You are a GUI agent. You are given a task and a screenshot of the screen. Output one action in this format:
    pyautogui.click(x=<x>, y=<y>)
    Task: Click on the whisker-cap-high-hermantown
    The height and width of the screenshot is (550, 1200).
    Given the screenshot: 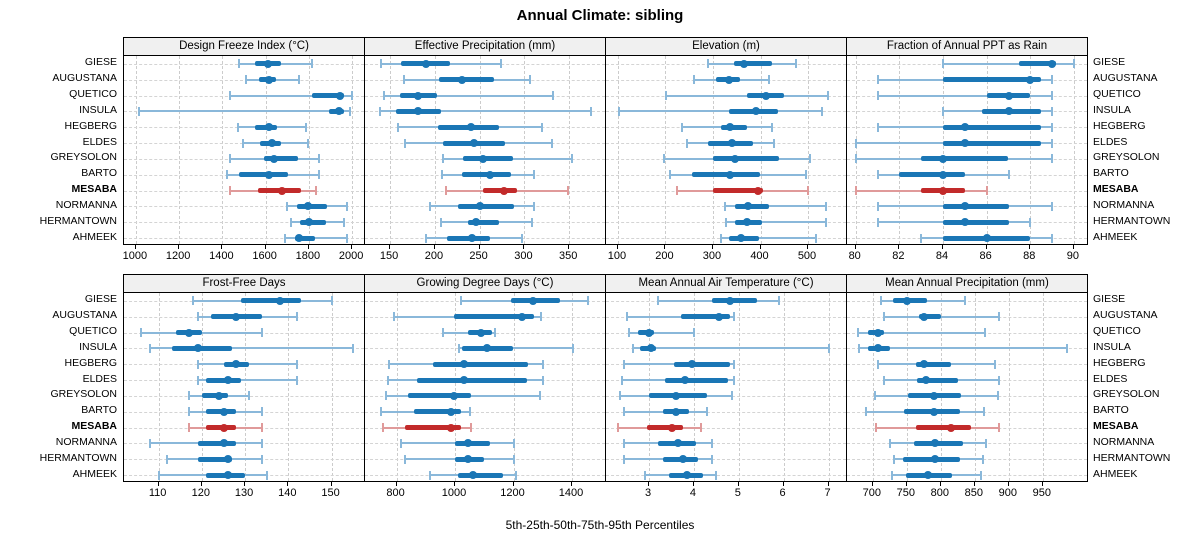 What is the action you would take?
    pyautogui.click(x=343, y=222)
    